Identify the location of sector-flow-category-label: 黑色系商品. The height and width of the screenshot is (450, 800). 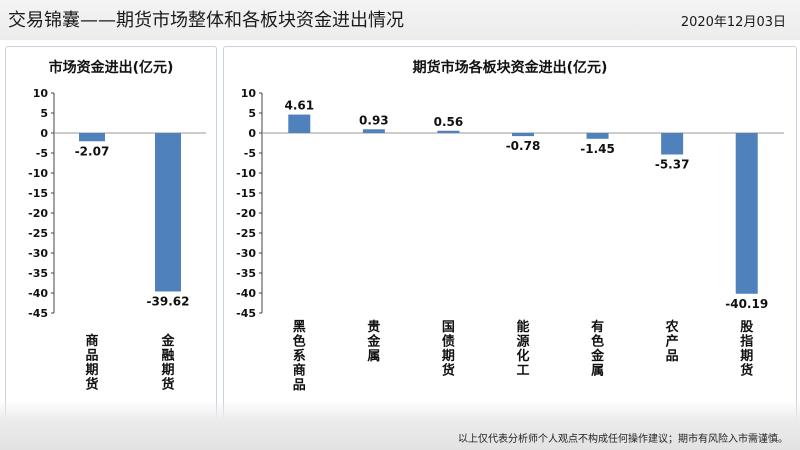
(299, 356).